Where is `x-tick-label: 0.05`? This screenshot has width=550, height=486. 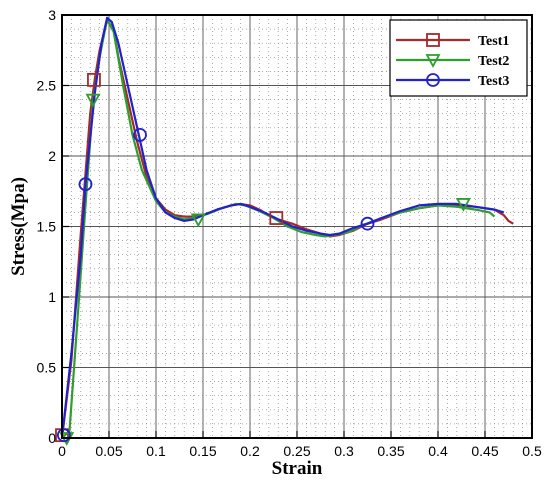
x-tick-label: 0.05 is located at coordinates (108, 451).